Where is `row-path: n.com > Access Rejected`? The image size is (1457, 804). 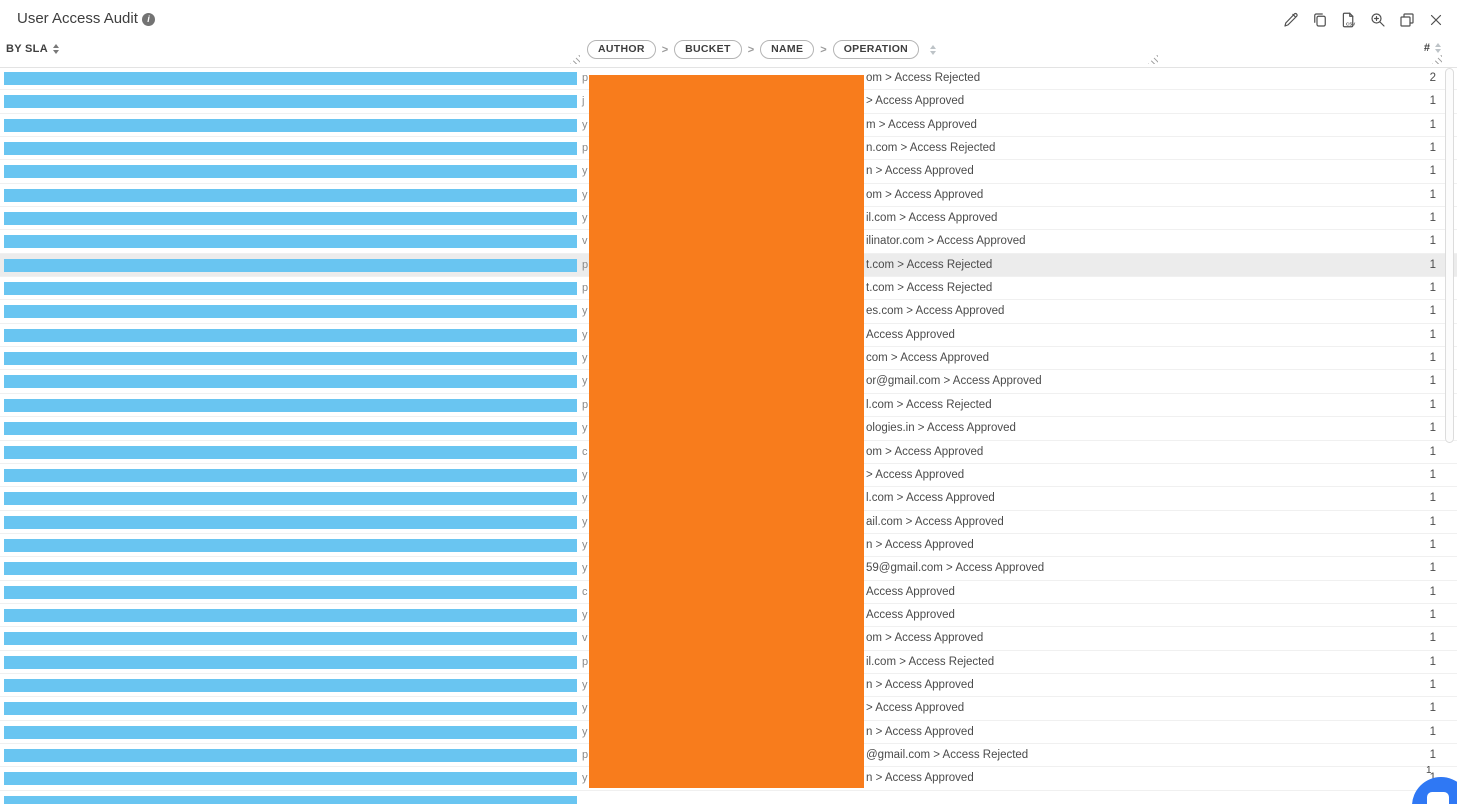 row-path: n.com > Access Rejected is located at coordinates (931, 148).